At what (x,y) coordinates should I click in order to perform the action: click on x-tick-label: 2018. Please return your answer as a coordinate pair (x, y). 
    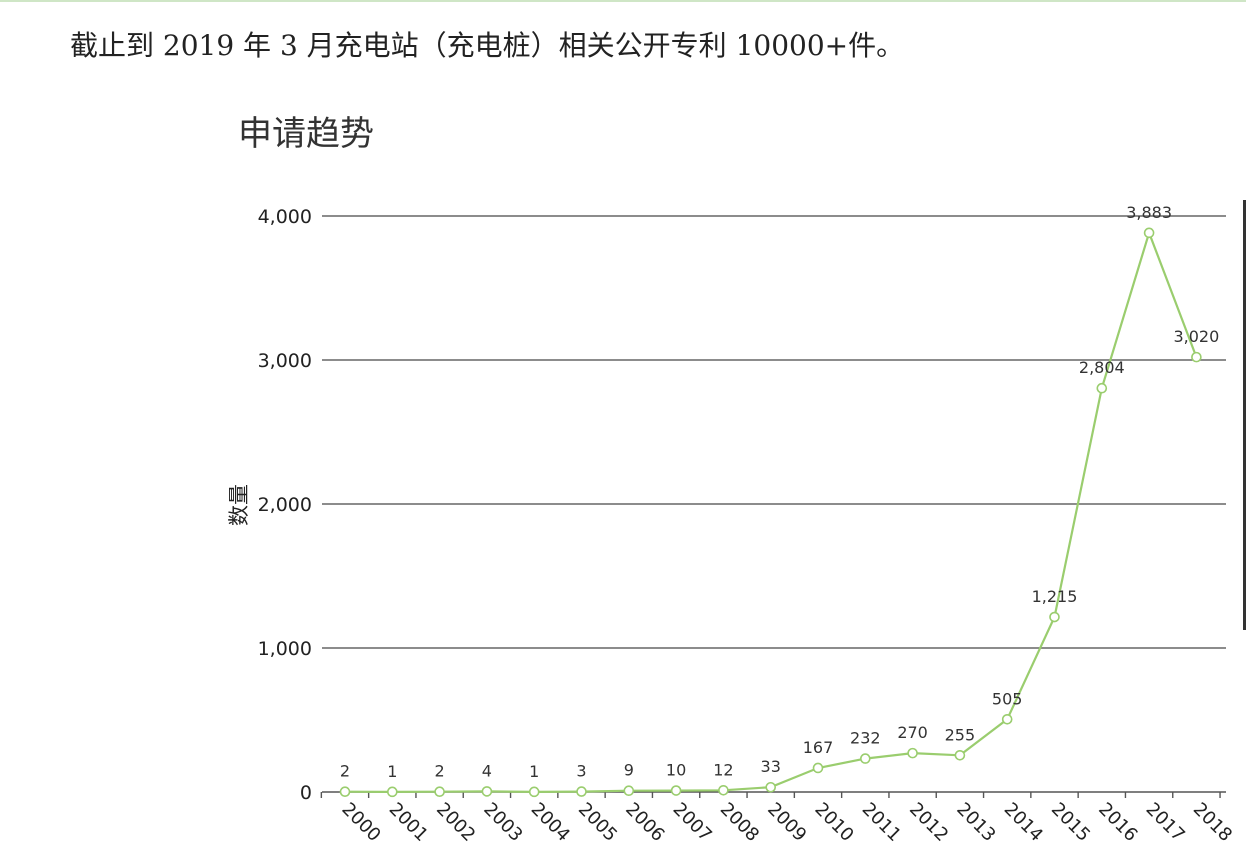
    Looking at the image, I should click on (1212, 822).